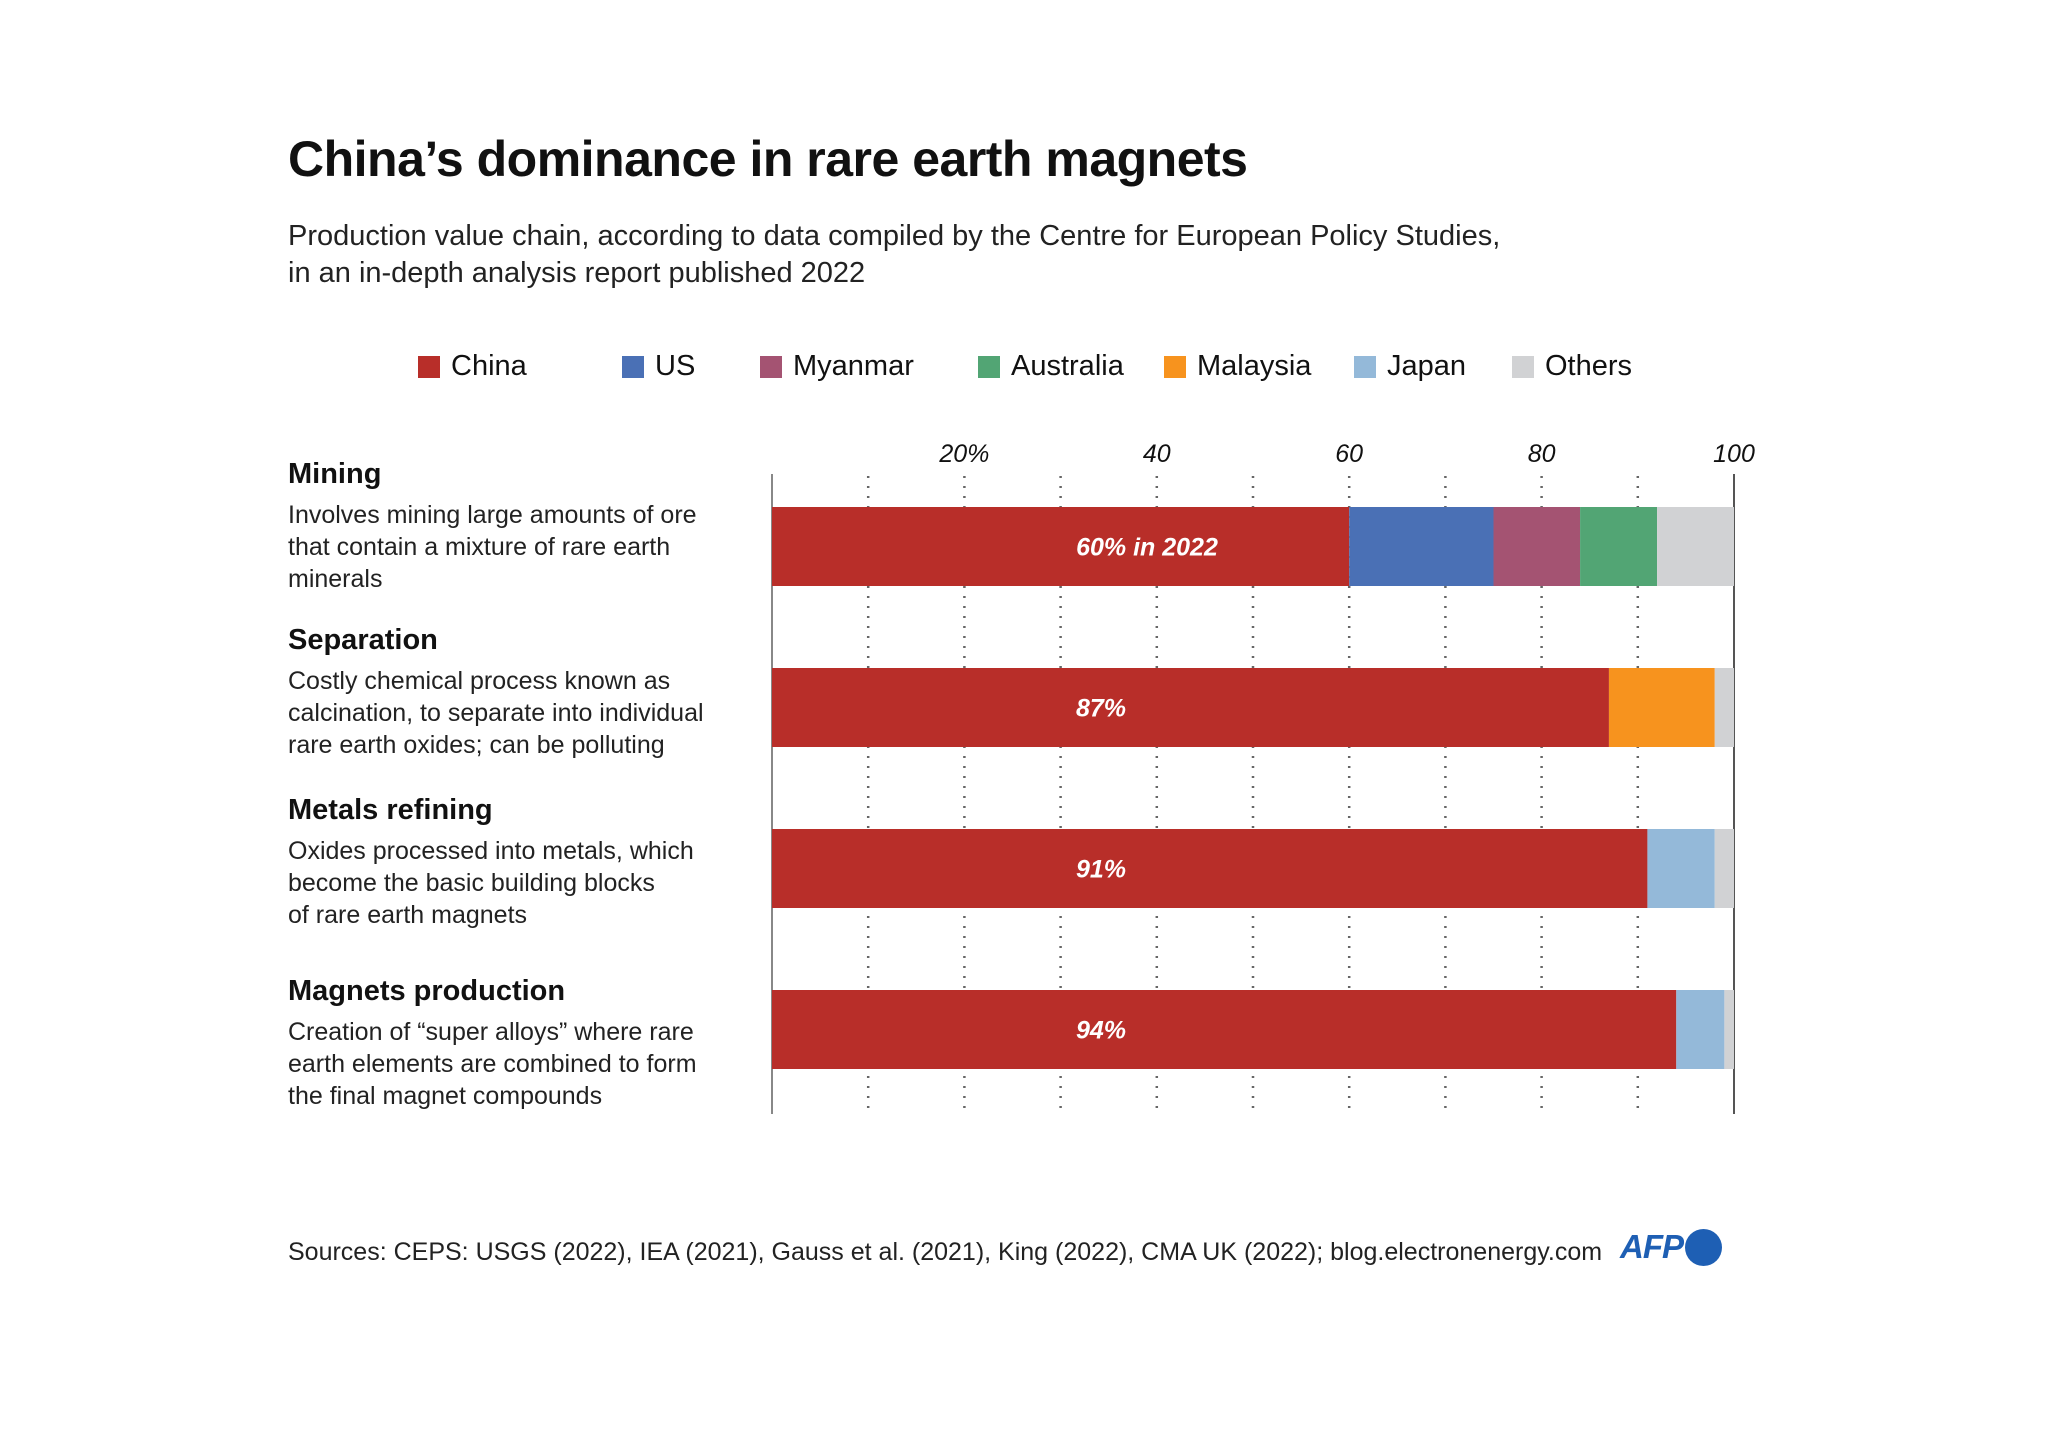  Describe the element at coordinates (675, 366) in the screenshot. I see `legend-label: US` at that location.